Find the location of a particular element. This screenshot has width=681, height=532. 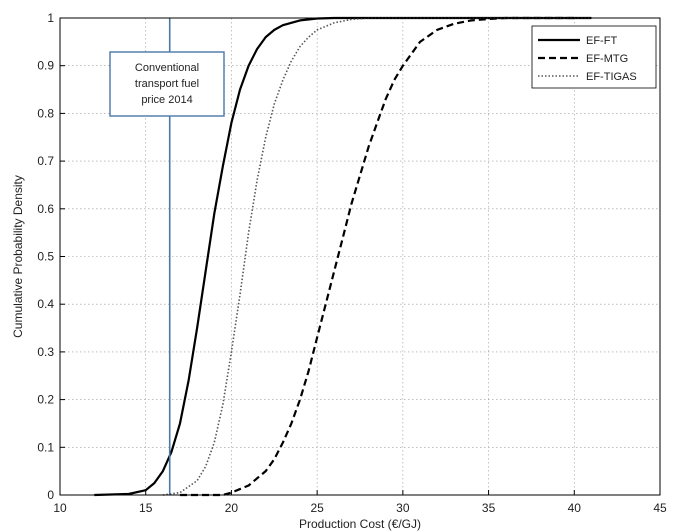

y-tick-label: 0.8 is located at coordinates (45, 113).